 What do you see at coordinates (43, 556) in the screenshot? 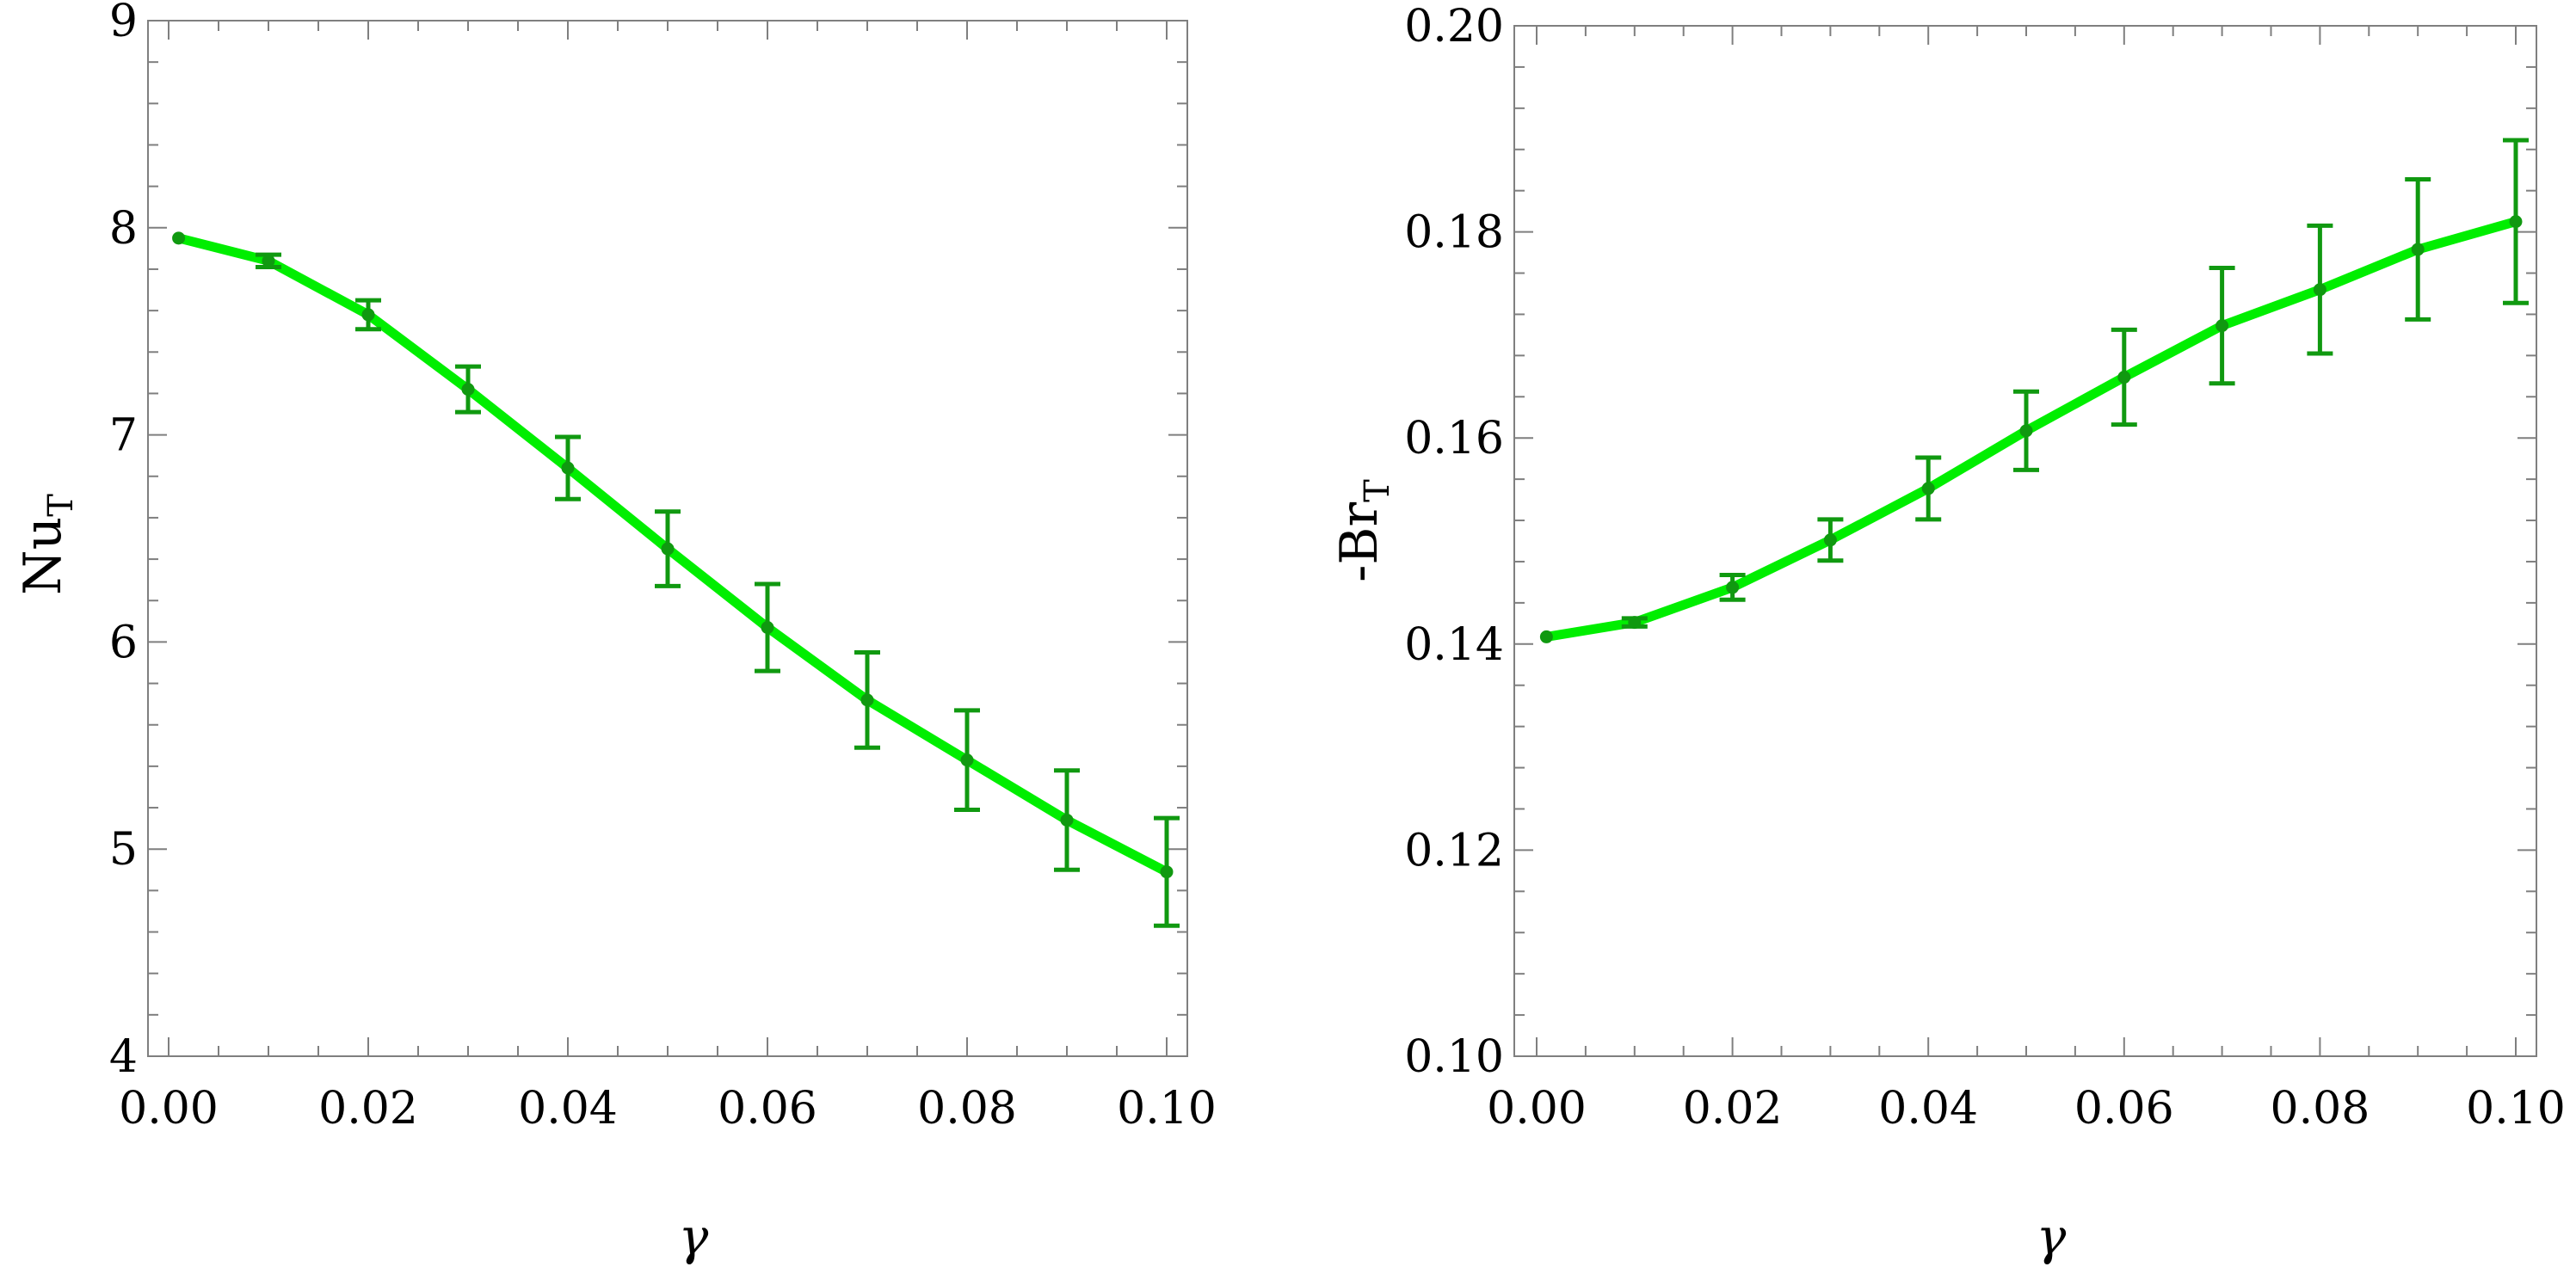
I see `nu-y-axis-label-main: Nu` at bounding box center [43, 556].